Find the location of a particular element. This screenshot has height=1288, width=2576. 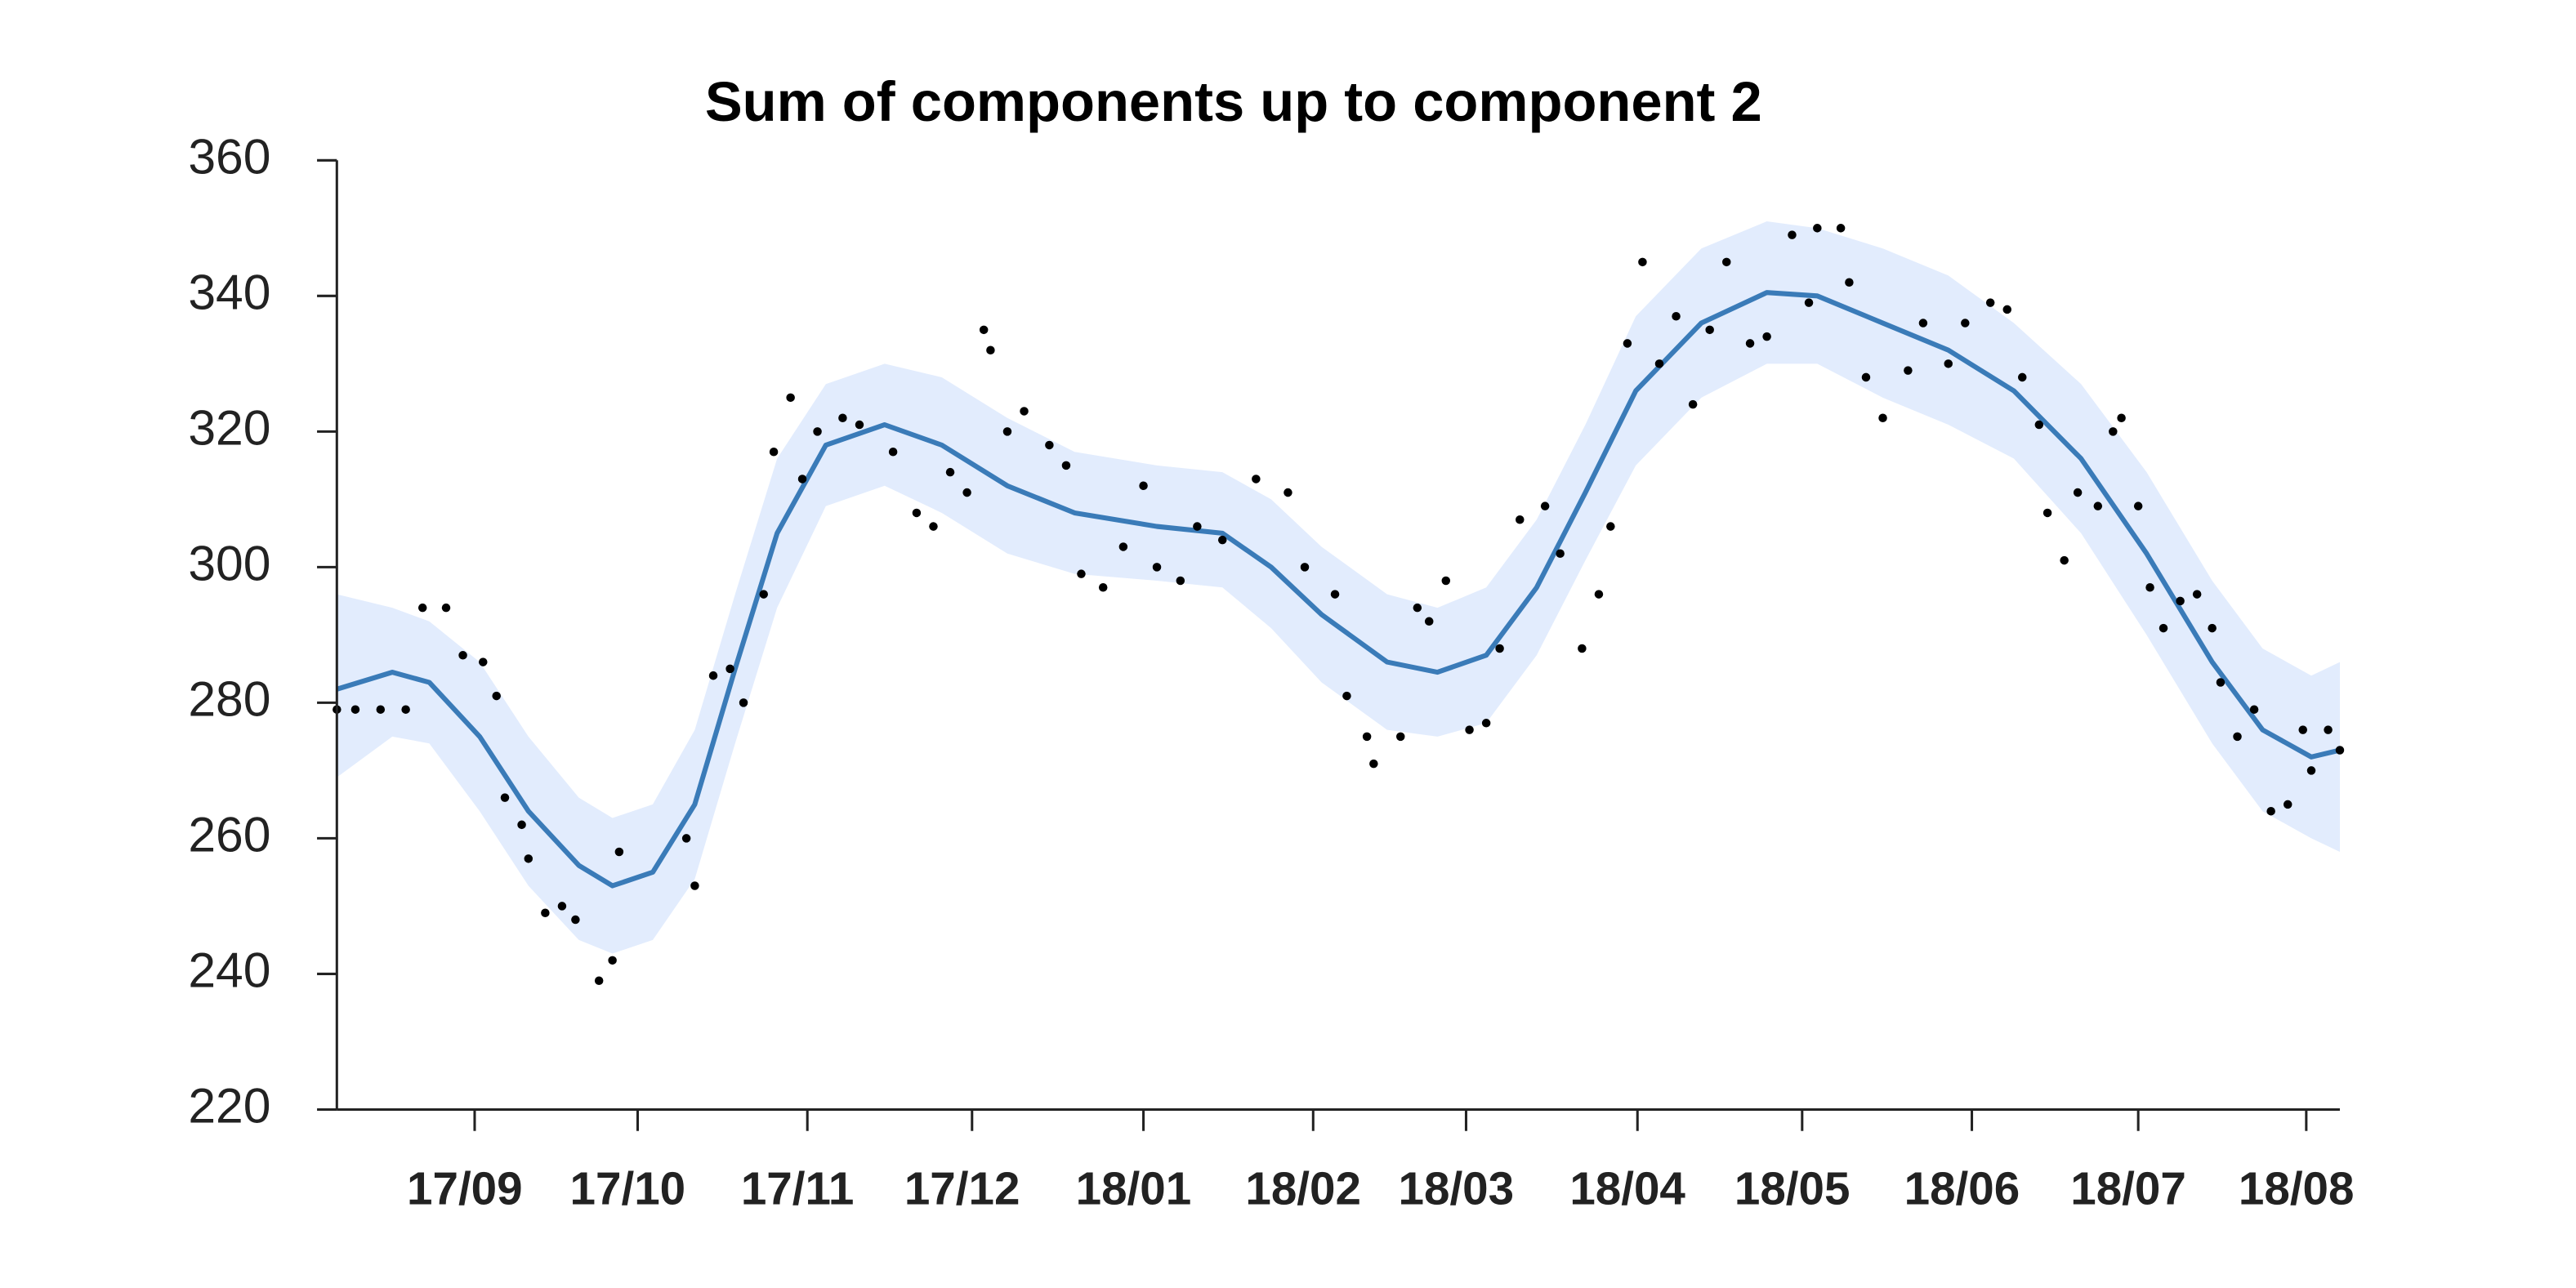

y-tick-label: 280 is located at coordinates (229, 698).